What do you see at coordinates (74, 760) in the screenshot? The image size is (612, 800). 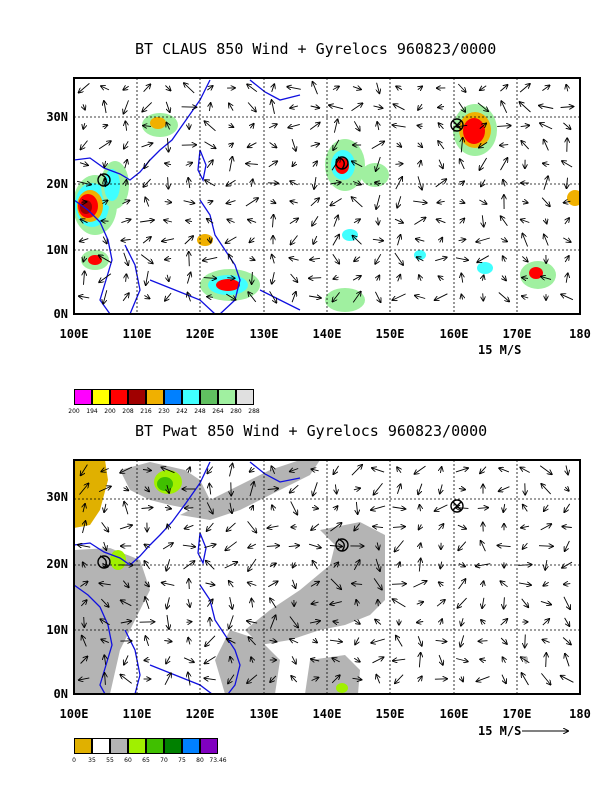 I see `legend-tick-label: 0` at bounding box center [74, 760].